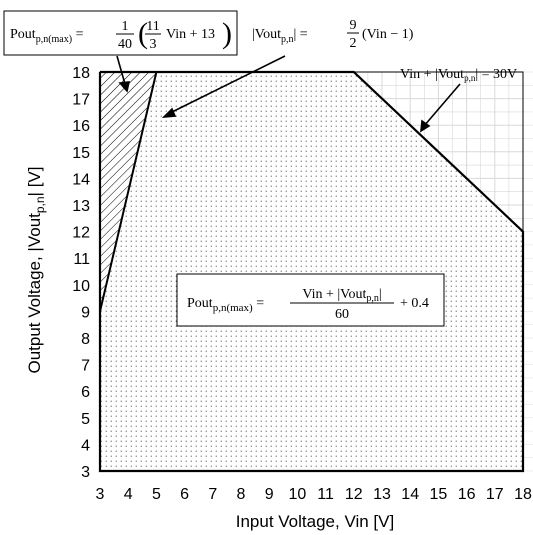  I want to click on svg-text: Vin + |Voutp,n| = 30V, so click(458, 75).